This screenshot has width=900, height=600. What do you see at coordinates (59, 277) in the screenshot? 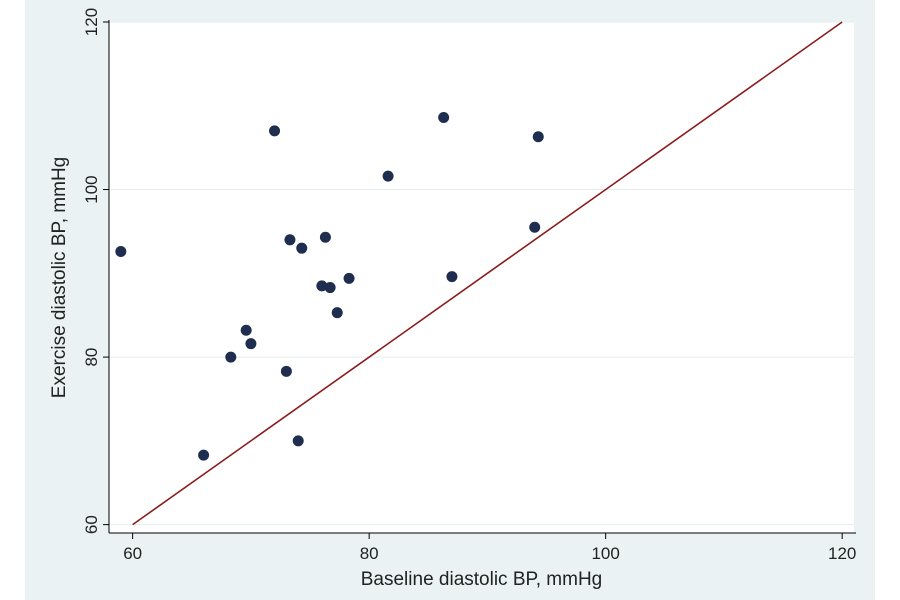
I see `y-axis-title: Exercise diastolic BP, mmHg` at bounding box center [59, 277].